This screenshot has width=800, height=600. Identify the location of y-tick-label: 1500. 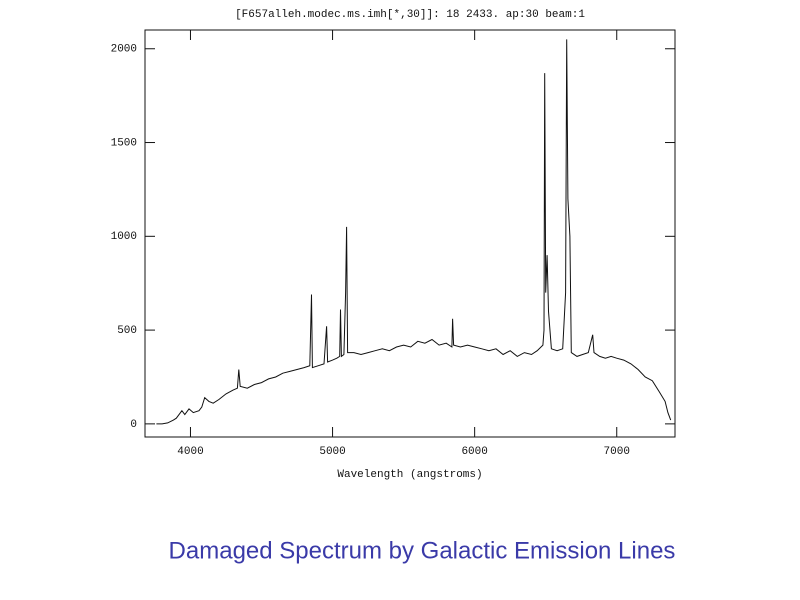
(124, 143).